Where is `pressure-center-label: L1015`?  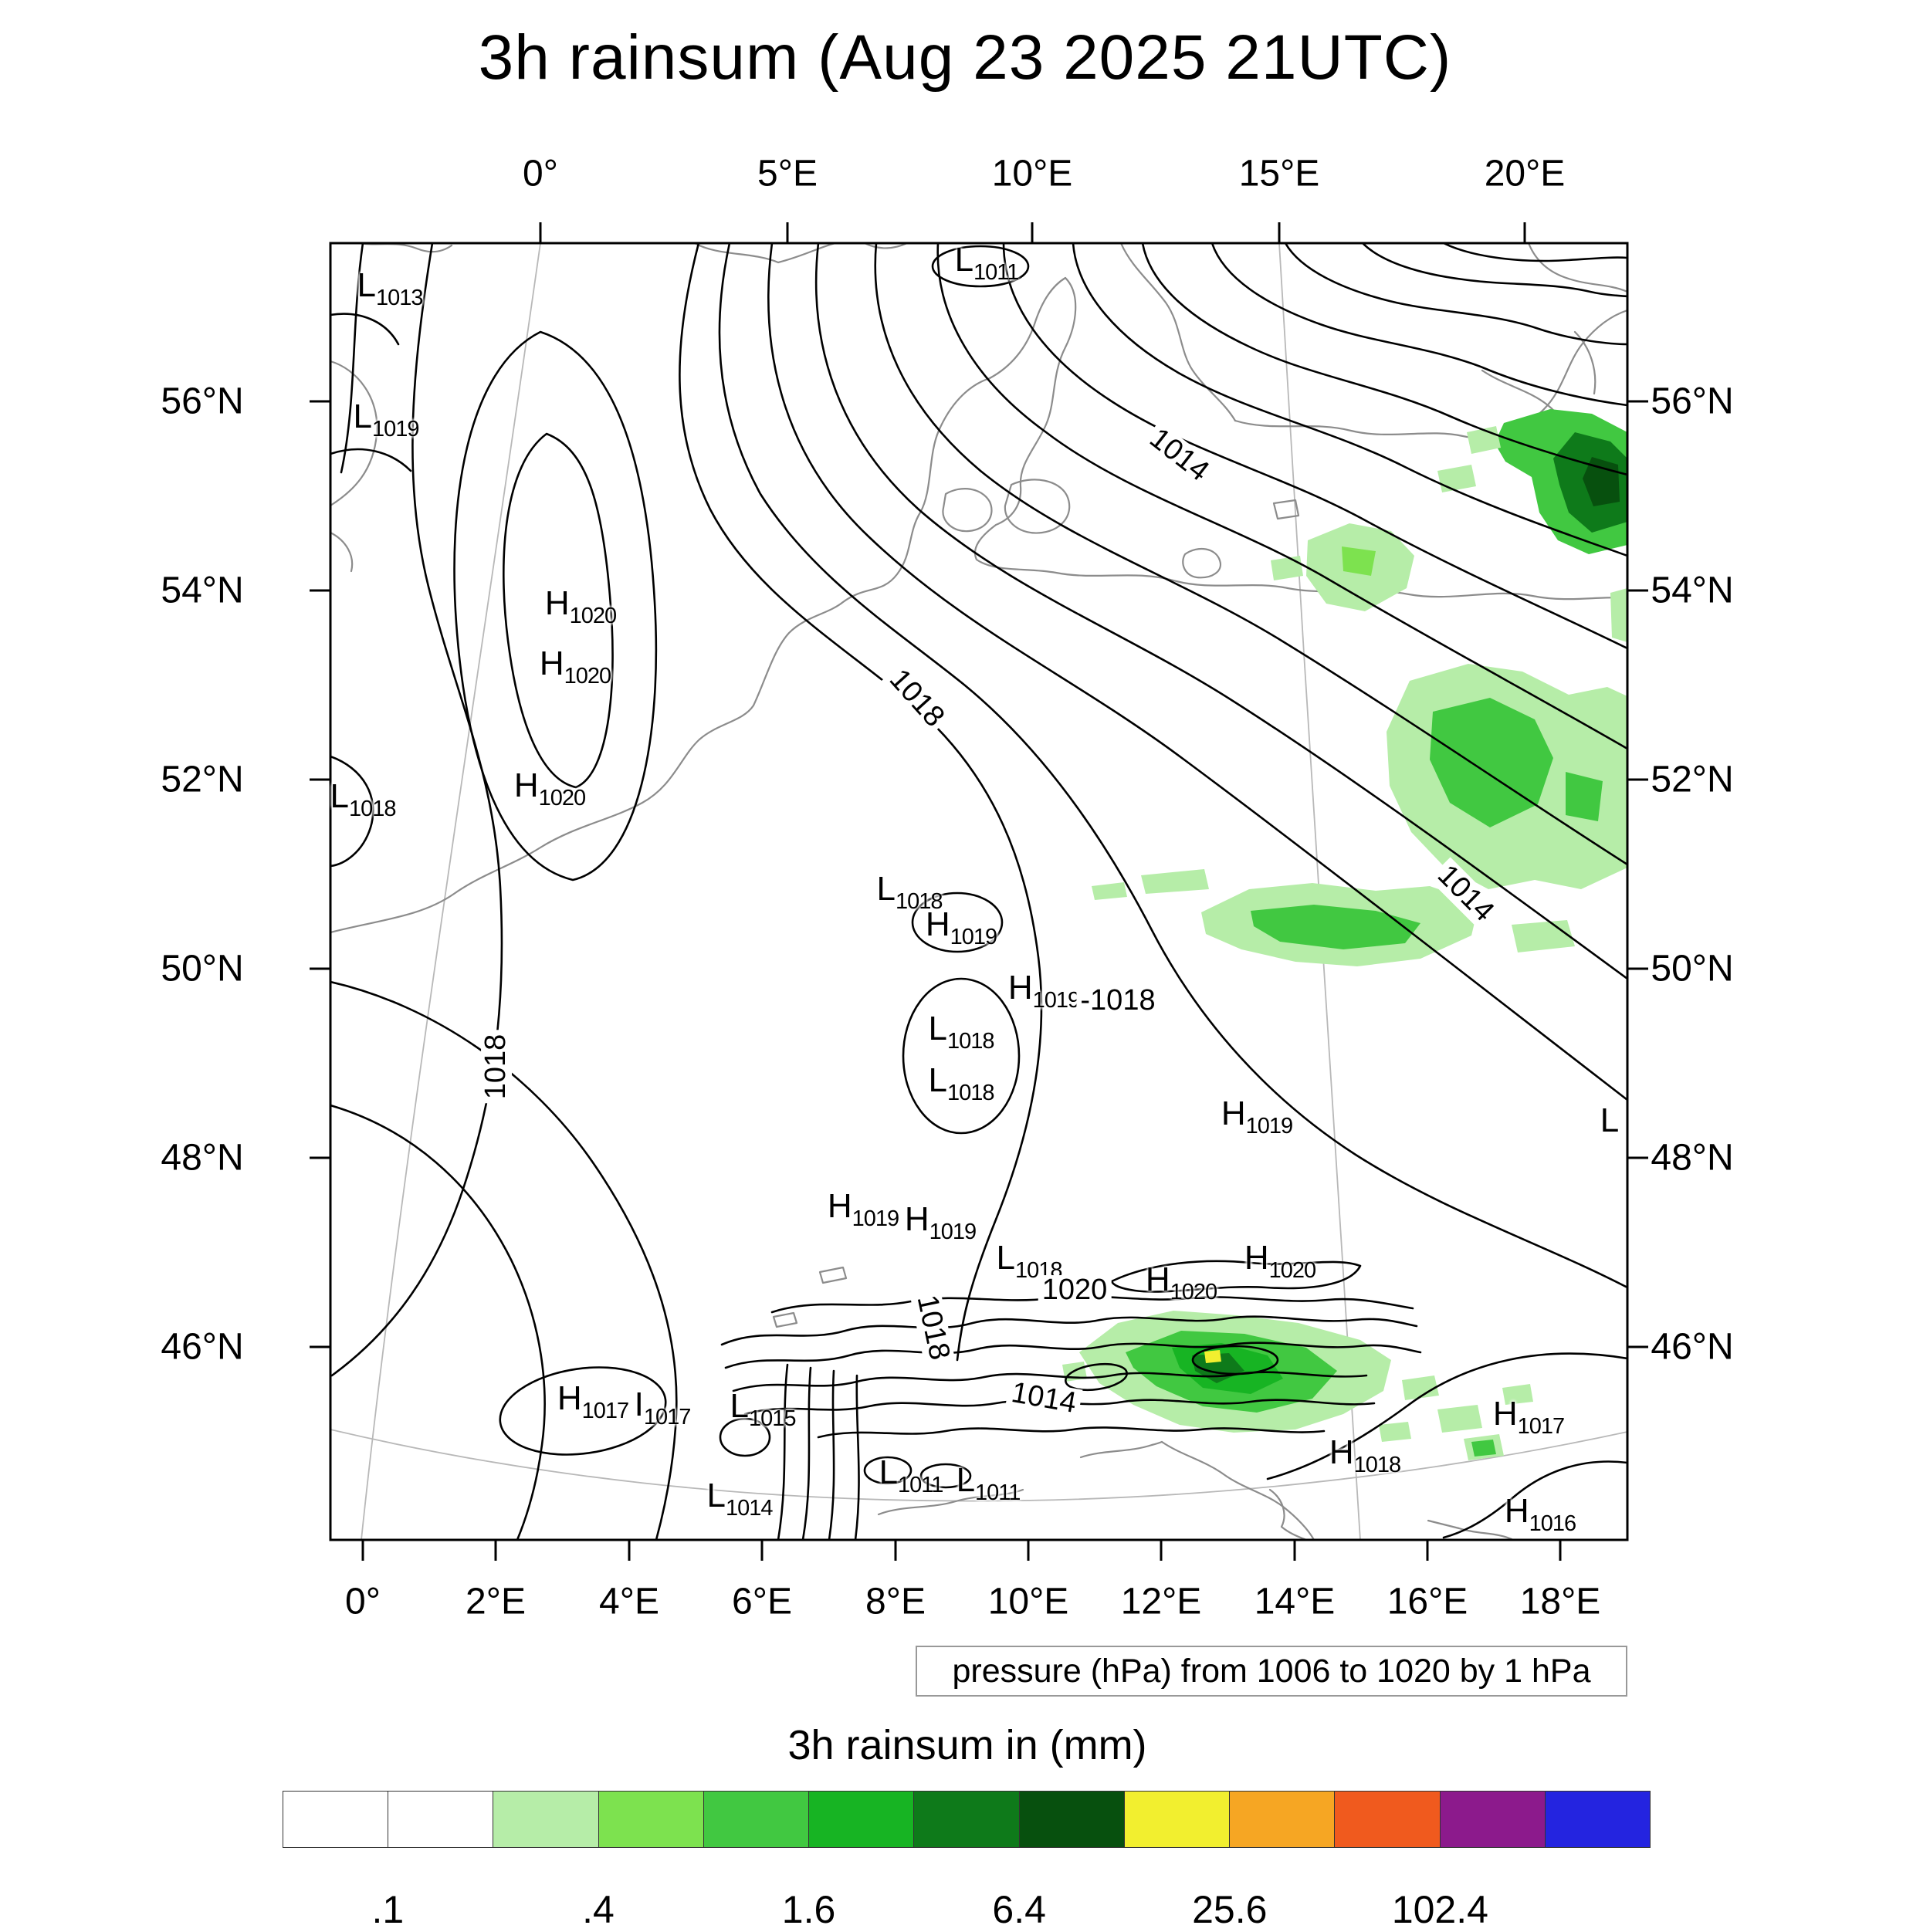
pressure-center-label: L1015 is located at coordinates (763, 1409).